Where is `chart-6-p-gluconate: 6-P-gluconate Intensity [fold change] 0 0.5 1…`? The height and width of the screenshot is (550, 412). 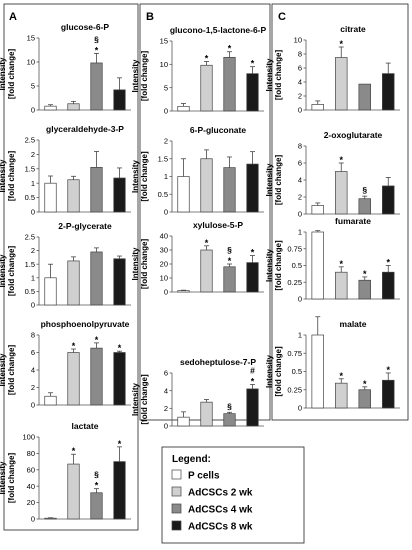
chart-6-p-gluconate: 6-P-gluconate Intensity [fold change] 0 0.5 1… is located at coordinates (197, 171).